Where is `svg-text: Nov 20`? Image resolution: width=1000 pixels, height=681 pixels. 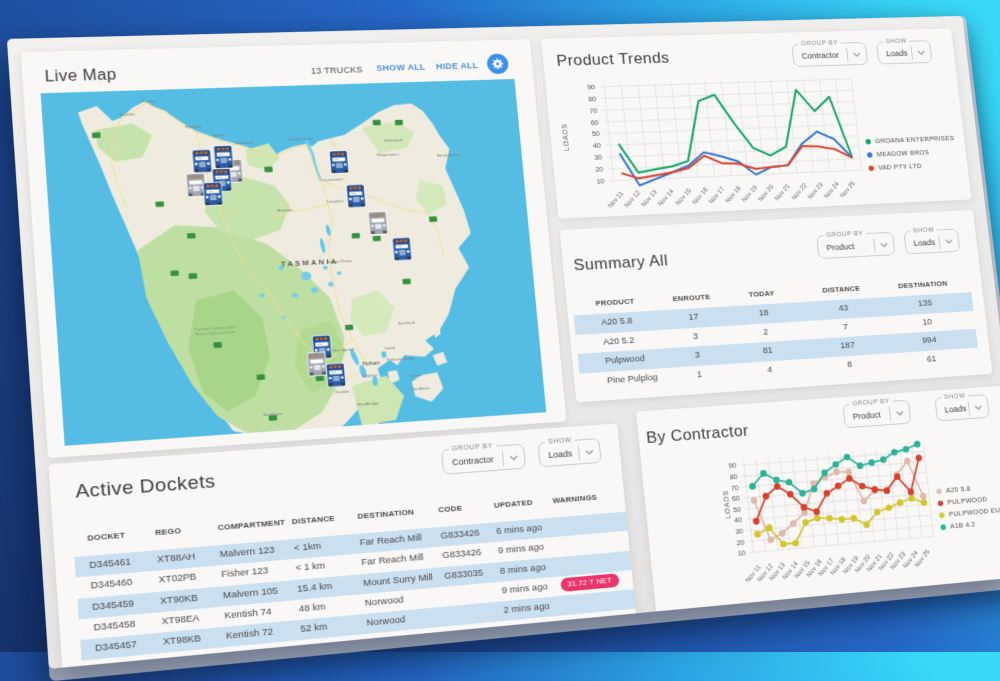
svg-text: Nov 20 is located at coordinates (766, 193).